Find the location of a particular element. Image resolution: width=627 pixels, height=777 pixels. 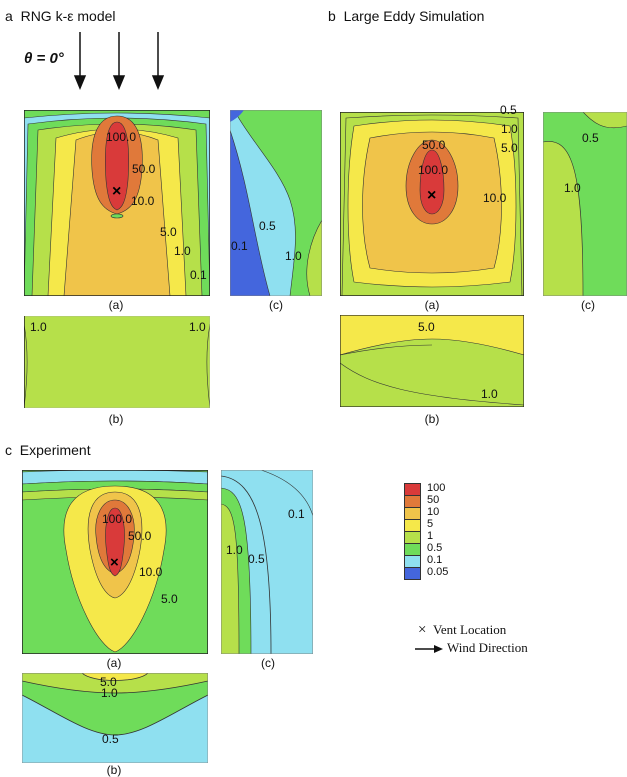

vent-marker-exp: × is located at coordinates (114, 562).